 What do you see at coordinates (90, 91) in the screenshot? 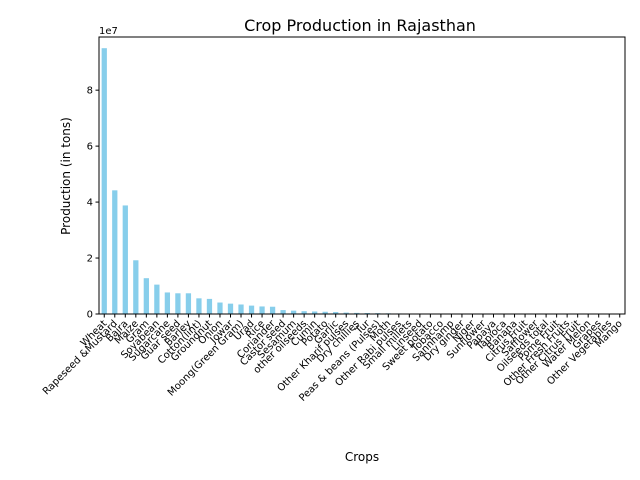
I see `y-tick-label: 8` at bounding box center [90, 91].